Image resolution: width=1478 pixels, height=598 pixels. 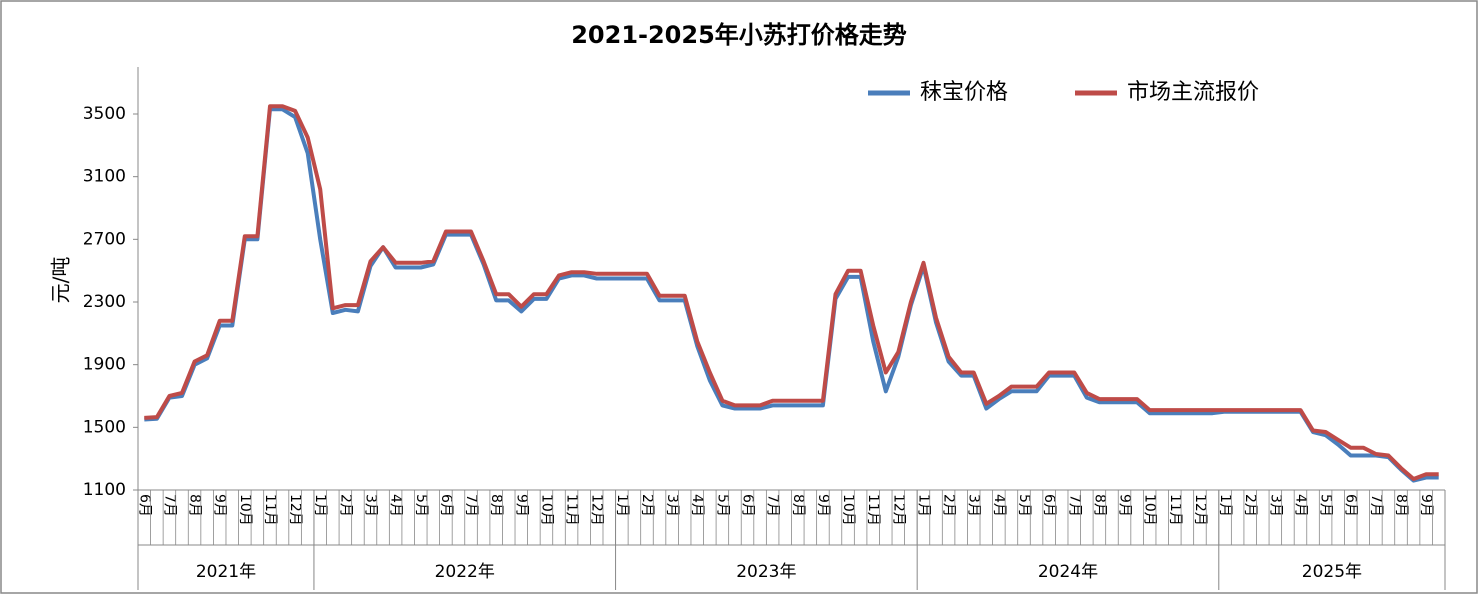 I want to click on y-tick-label: 1500, so click(x=104, y=427).